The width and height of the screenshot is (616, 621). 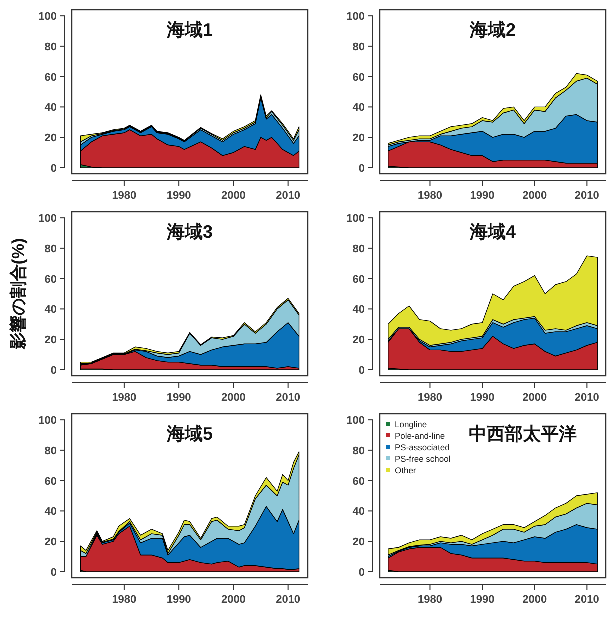 I want to click on text: 中西部太平洋, so click(x=523, y=434).